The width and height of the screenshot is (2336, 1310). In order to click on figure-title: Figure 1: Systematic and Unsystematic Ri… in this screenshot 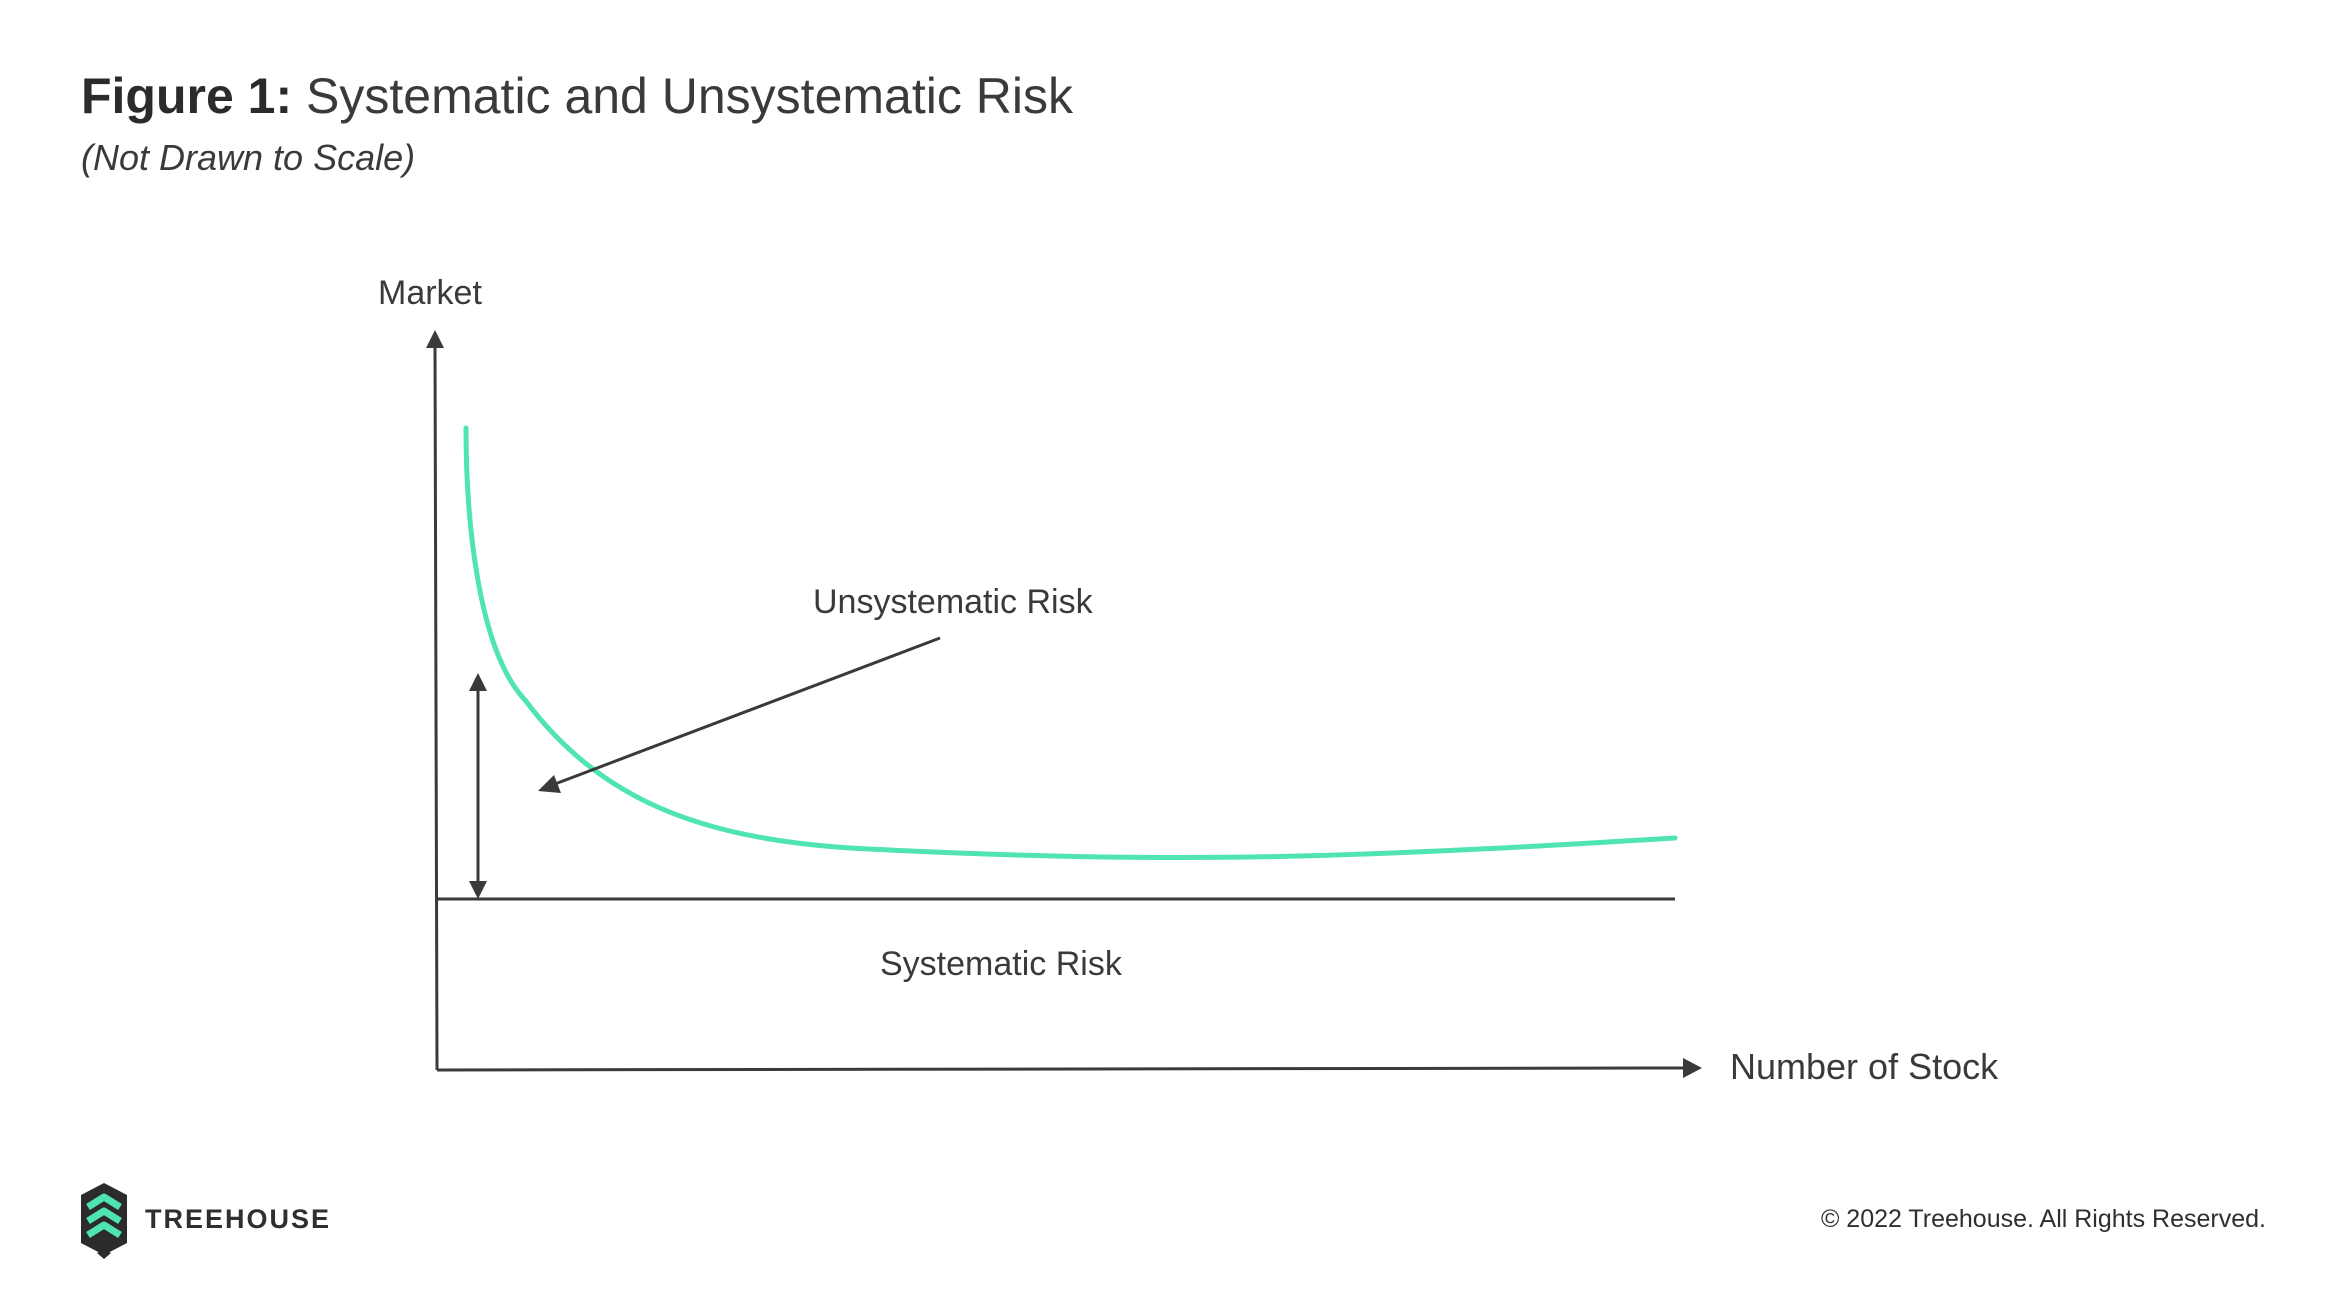, I will do `click(577, 96)`.